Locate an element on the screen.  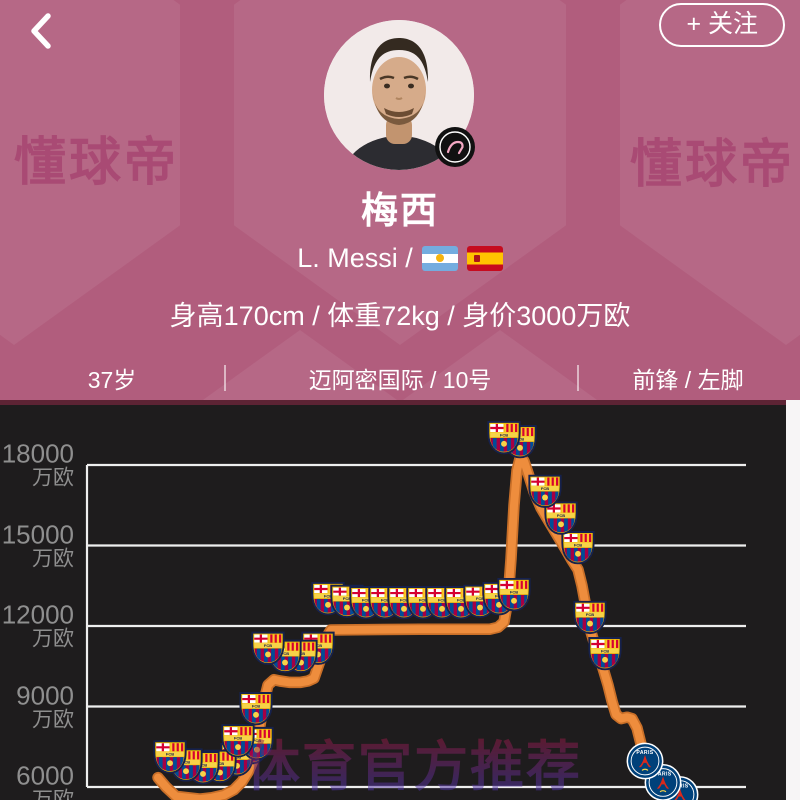
player-name: 梅西 is located at coordinates (400, 210).